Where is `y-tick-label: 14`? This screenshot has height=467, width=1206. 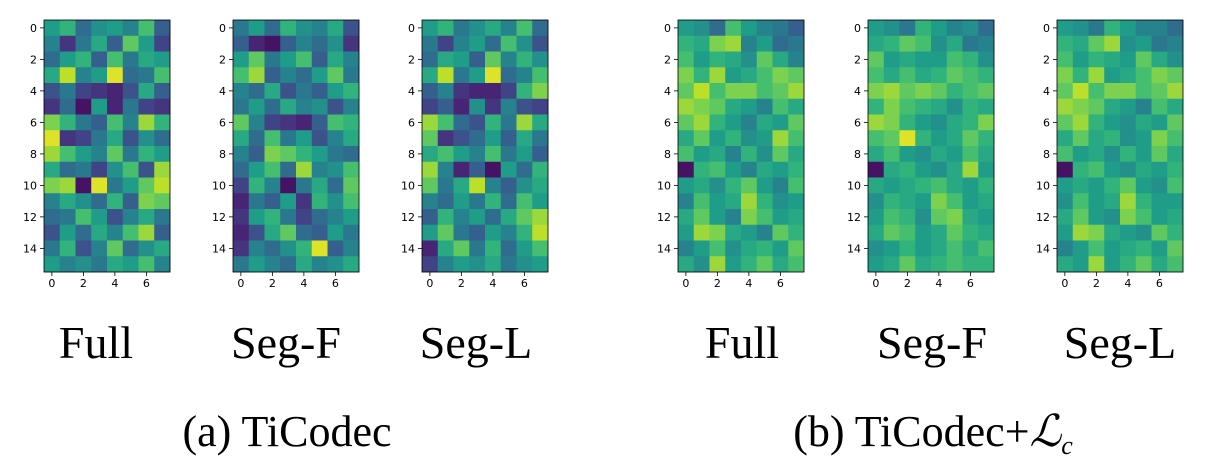 y-tick-label: 14 is located at coordinates (408, 248).